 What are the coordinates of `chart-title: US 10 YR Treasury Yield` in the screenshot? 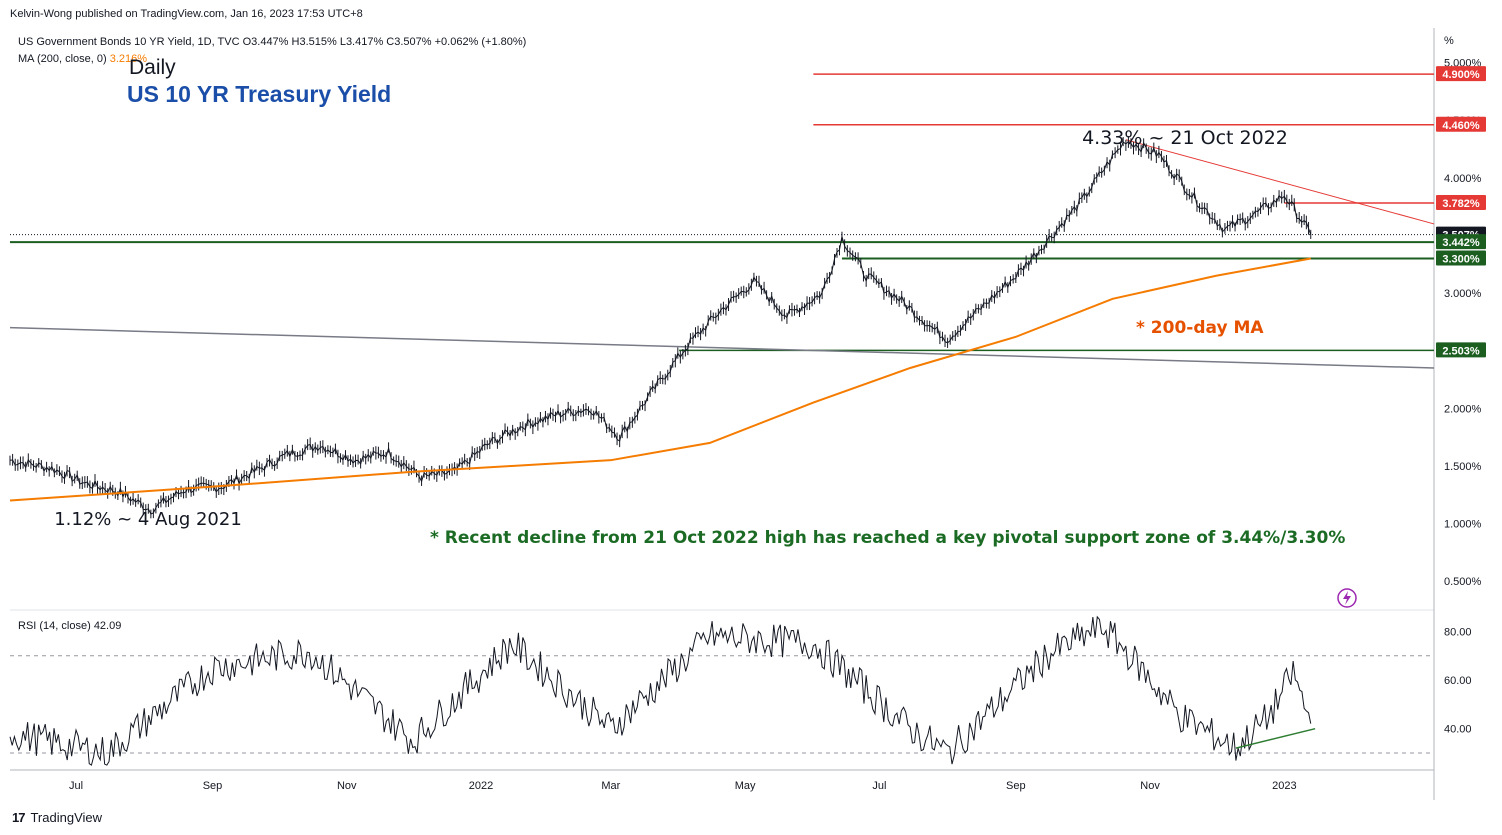 It's located at (259, 94).